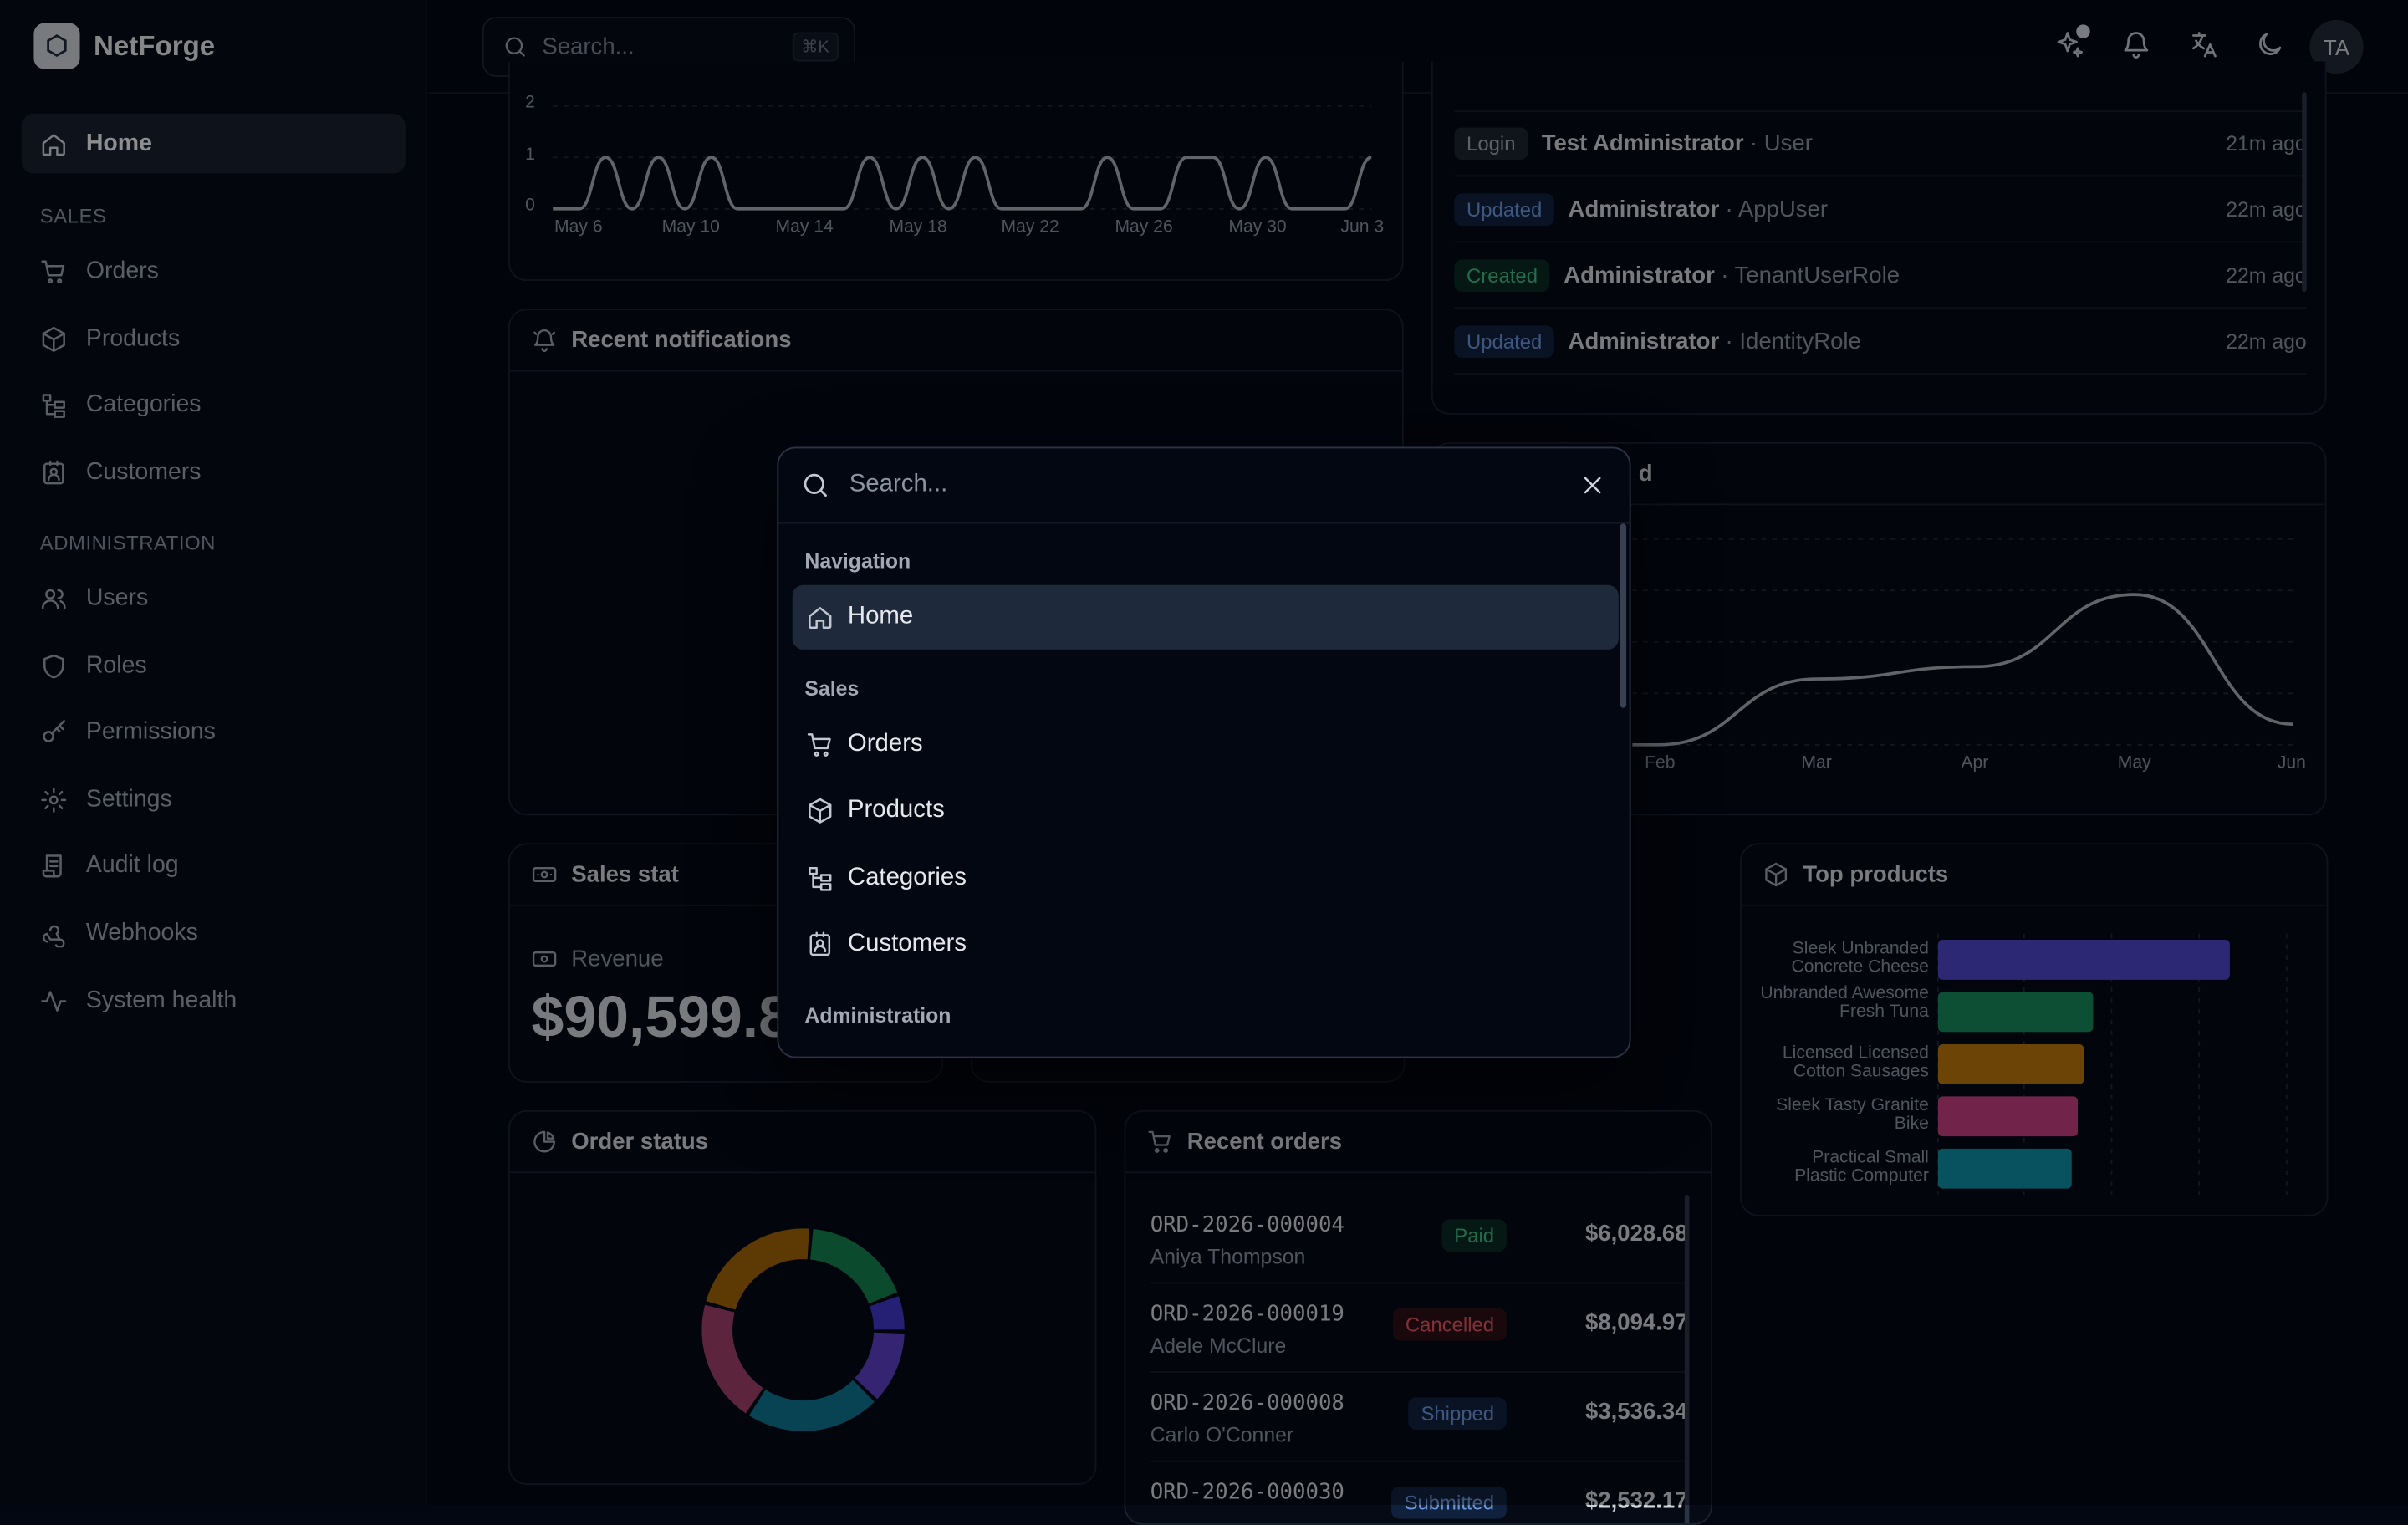 This screenshot has width=2408, height=1525. Describe the element at coordinates (1636, 1412) in the screenshot. I see `order-amount: $3,536.34` at that location.